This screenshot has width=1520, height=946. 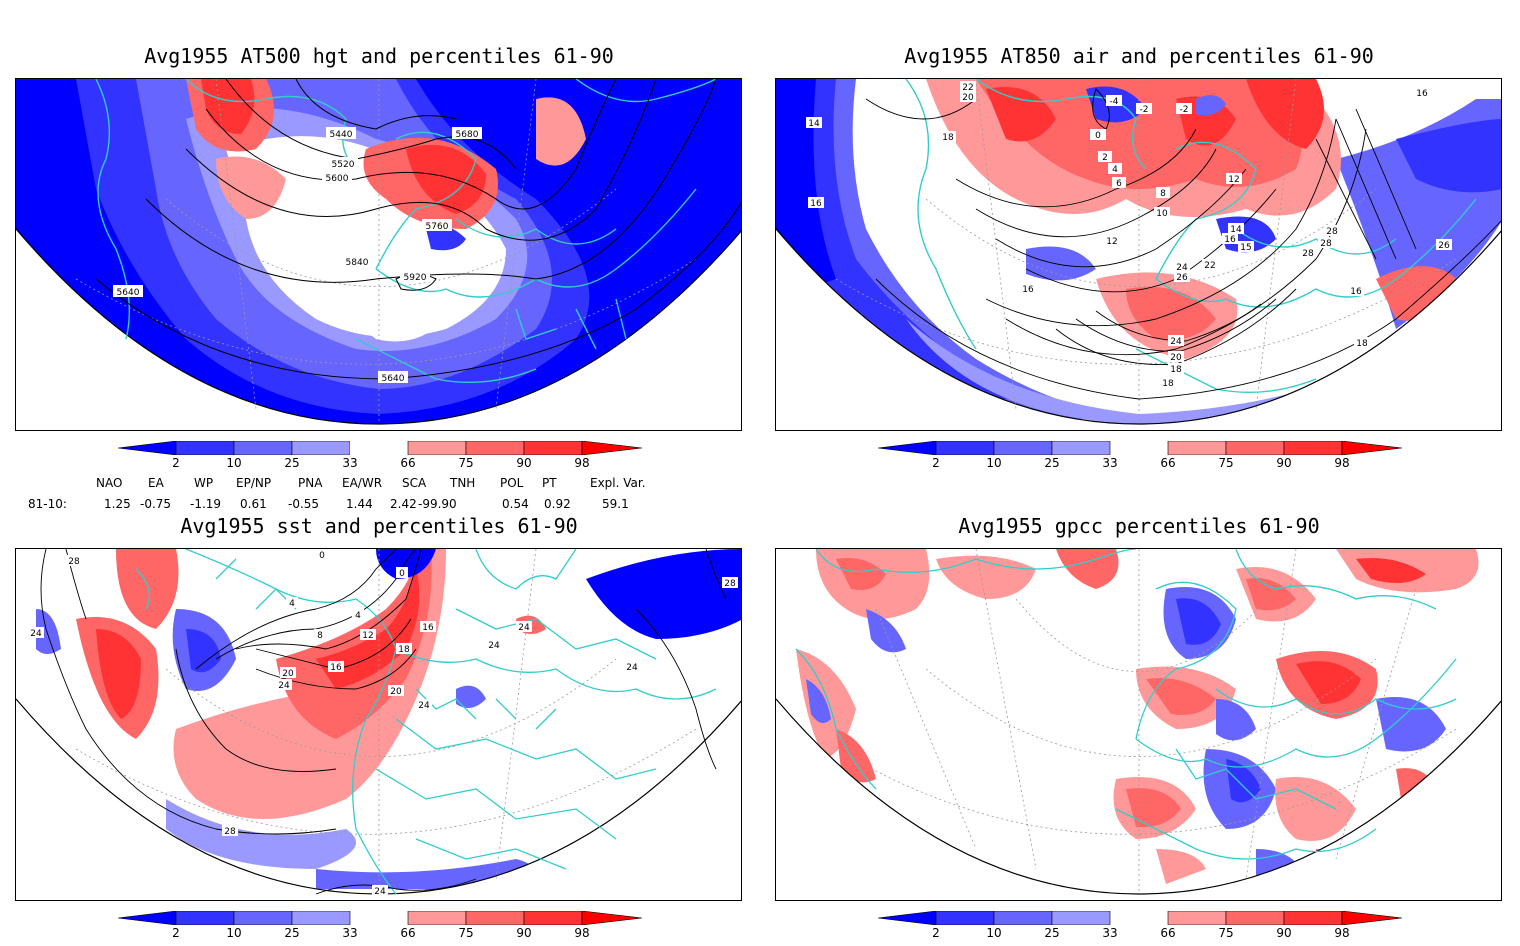 I want to click on contour-label-5520: 5520, so click(x=343, y=165).